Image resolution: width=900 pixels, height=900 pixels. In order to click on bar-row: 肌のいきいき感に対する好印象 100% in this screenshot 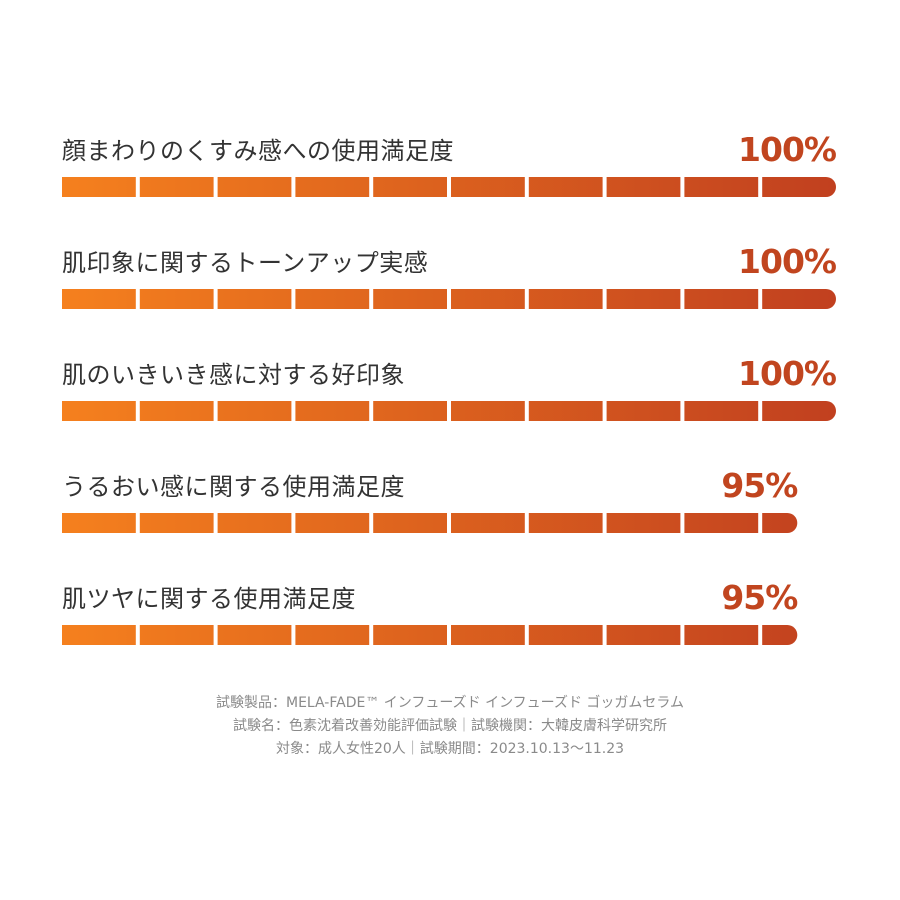, I will do `click(450, 401)`.